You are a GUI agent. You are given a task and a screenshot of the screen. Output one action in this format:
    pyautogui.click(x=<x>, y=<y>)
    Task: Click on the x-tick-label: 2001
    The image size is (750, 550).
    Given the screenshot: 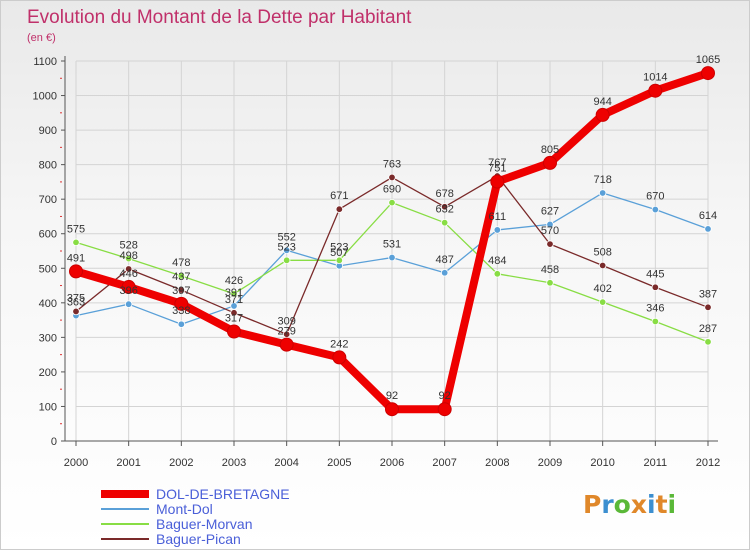 What is the action you would take?
    pyautogui.click(x=128, y=463)
    